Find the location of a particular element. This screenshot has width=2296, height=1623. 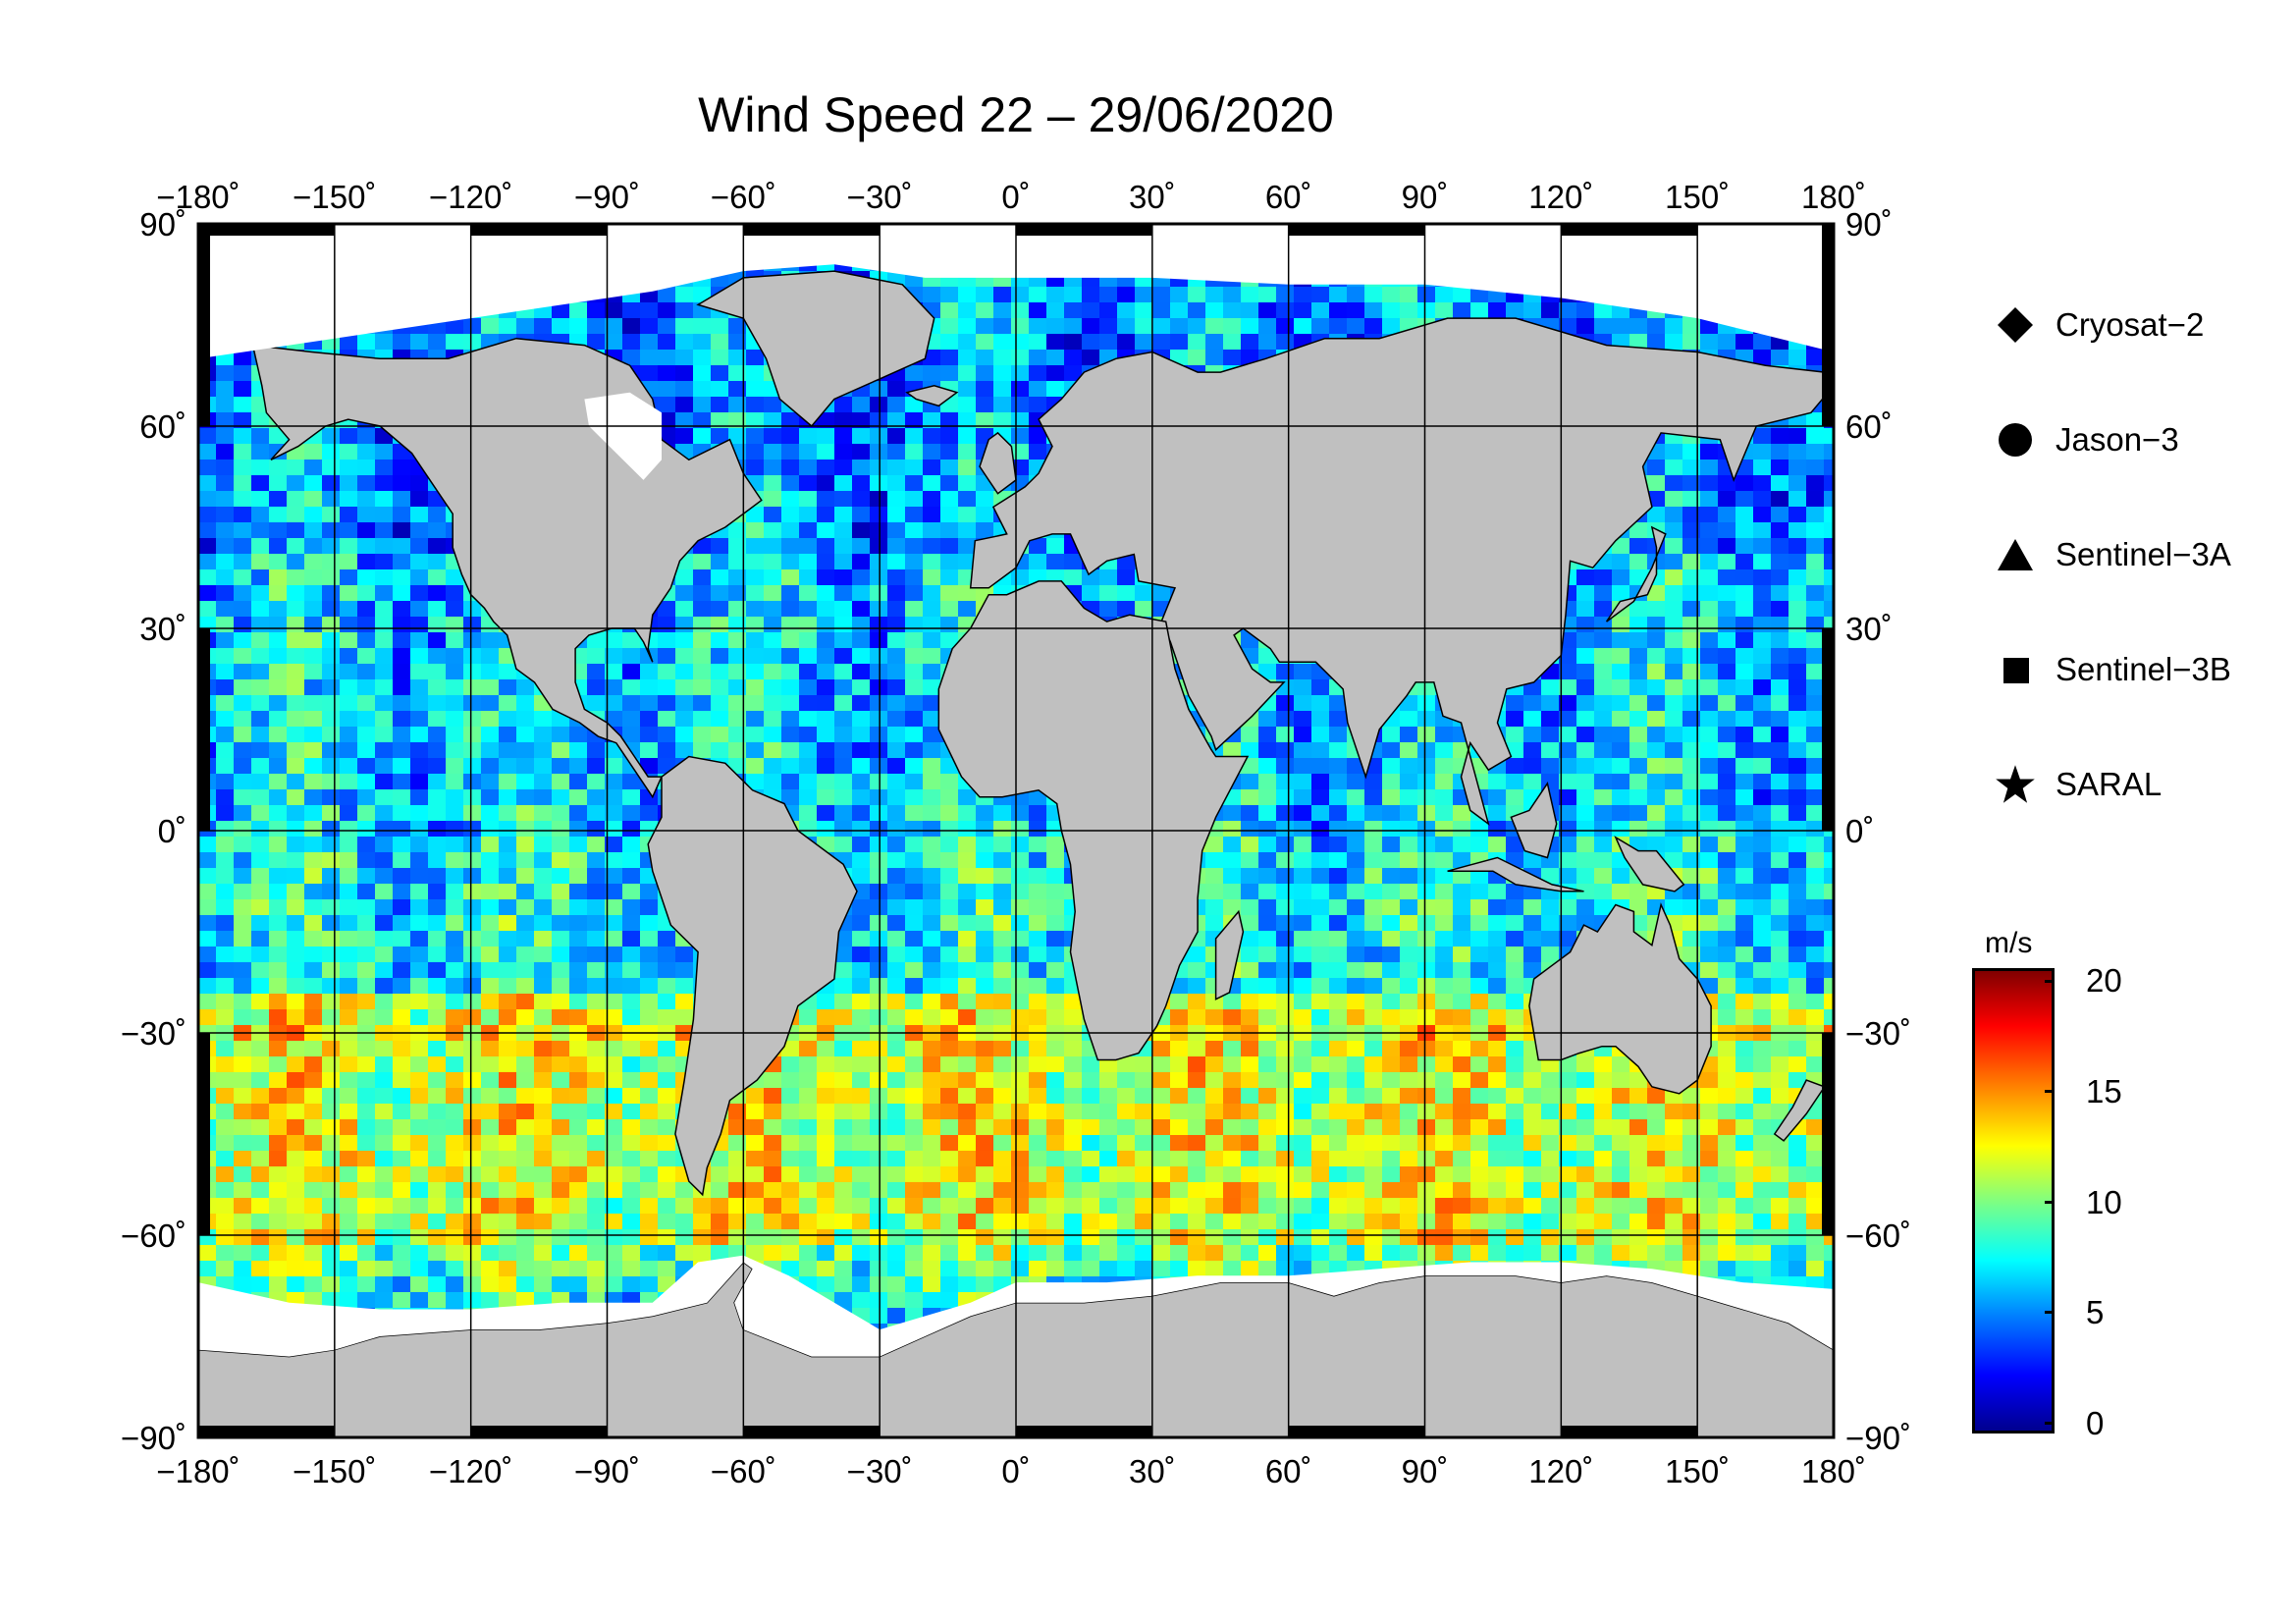

lon-tick-label-bottom: 60˚ is located at coordinates (1289, 1471).